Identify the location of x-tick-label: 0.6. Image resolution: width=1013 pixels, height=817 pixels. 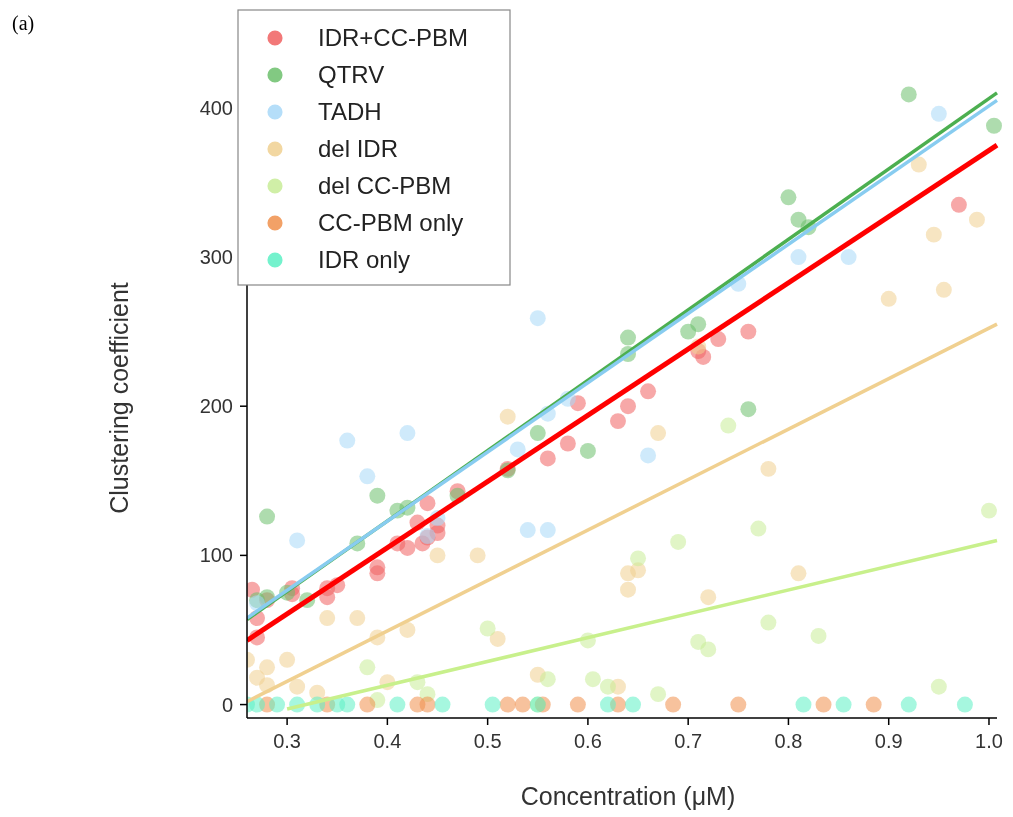
(588, 741).